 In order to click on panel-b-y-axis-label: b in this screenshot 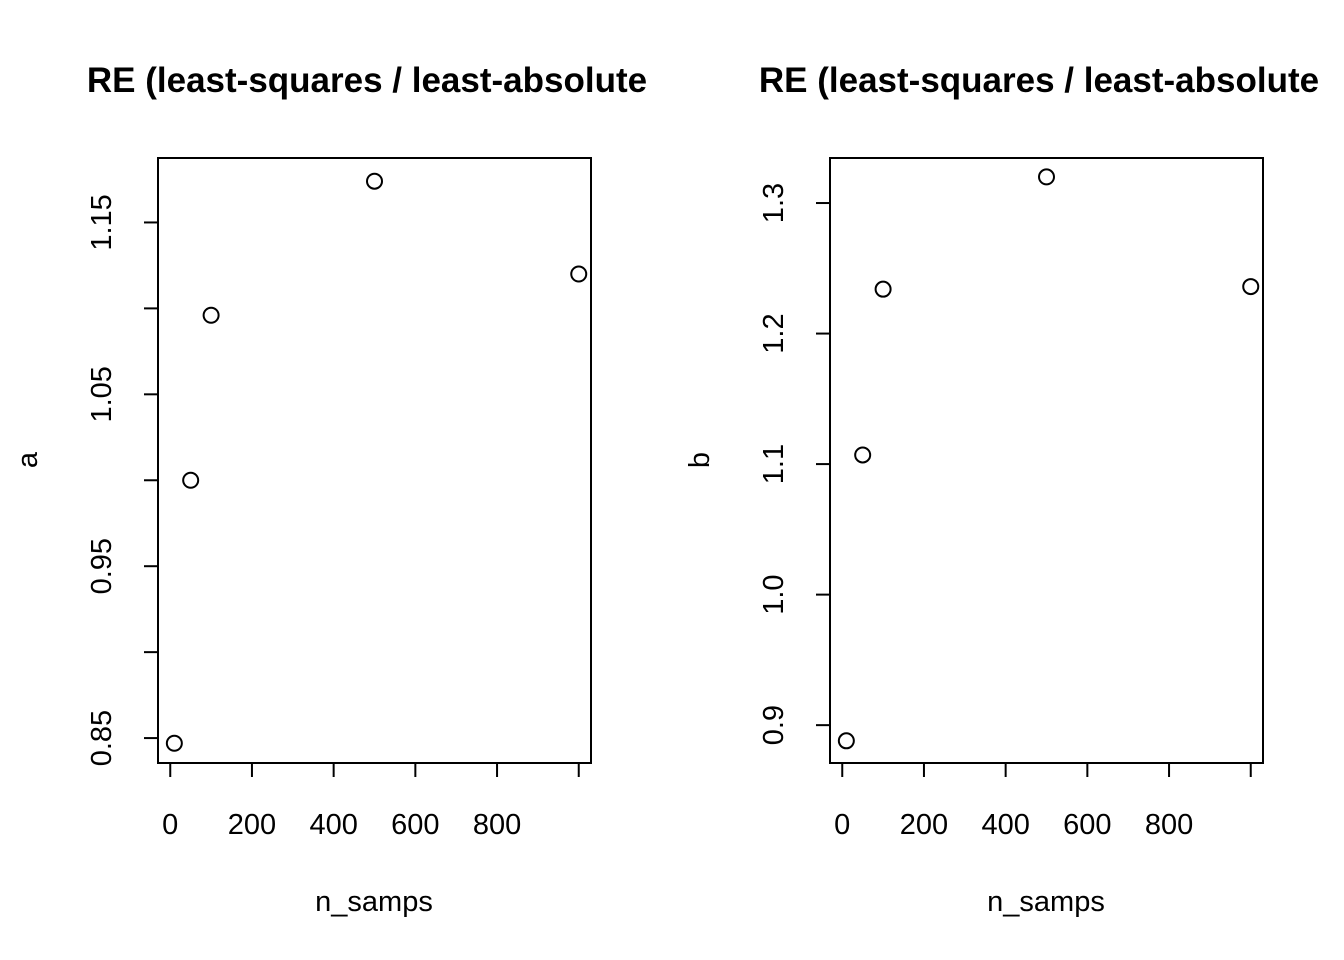, I will do `click(700, 460)`.